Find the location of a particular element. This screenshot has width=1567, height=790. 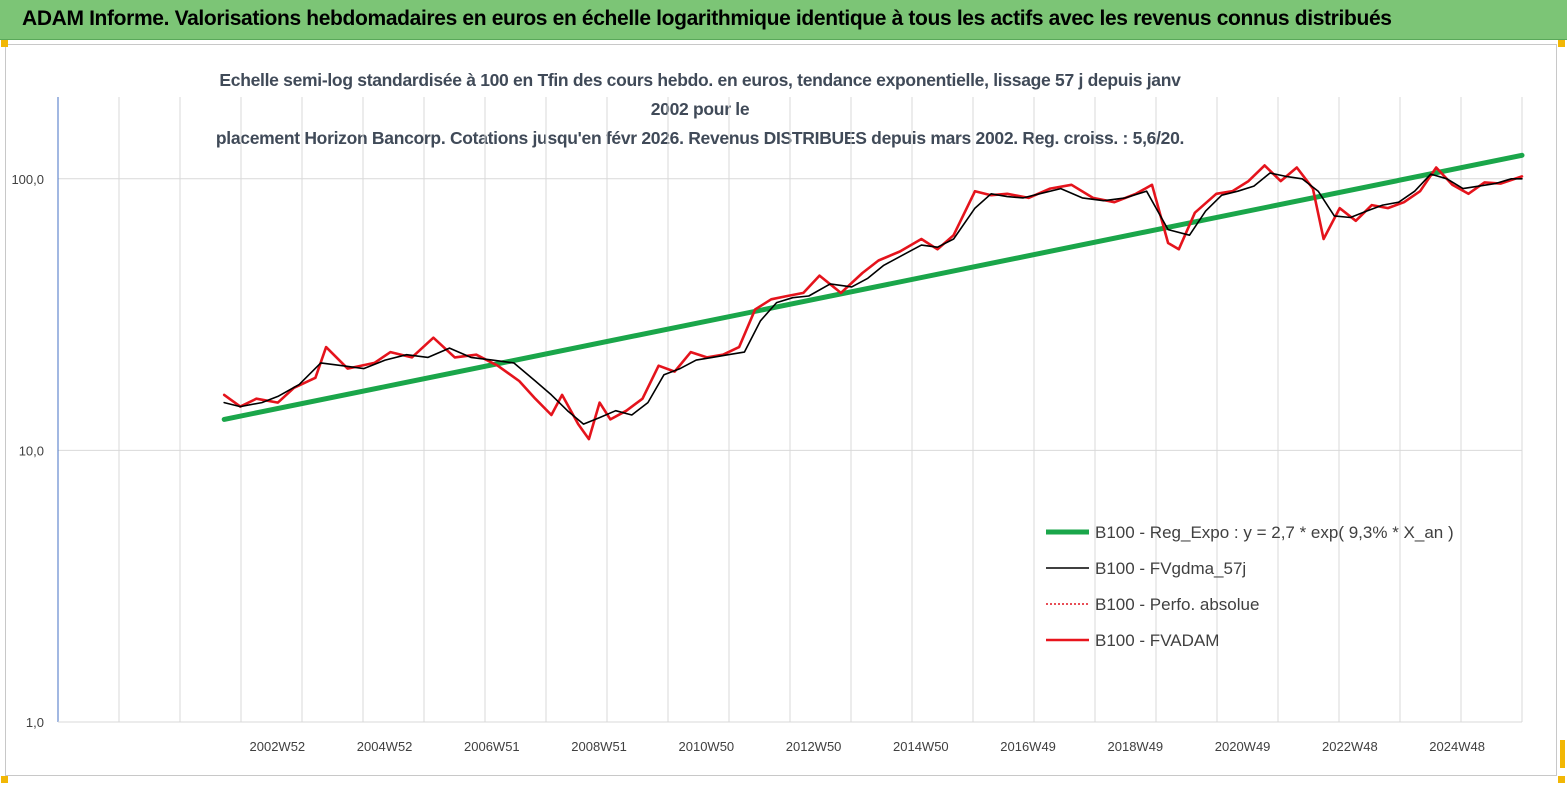

x-tick-label: 2010W50 is located at coordinates (707, 746).